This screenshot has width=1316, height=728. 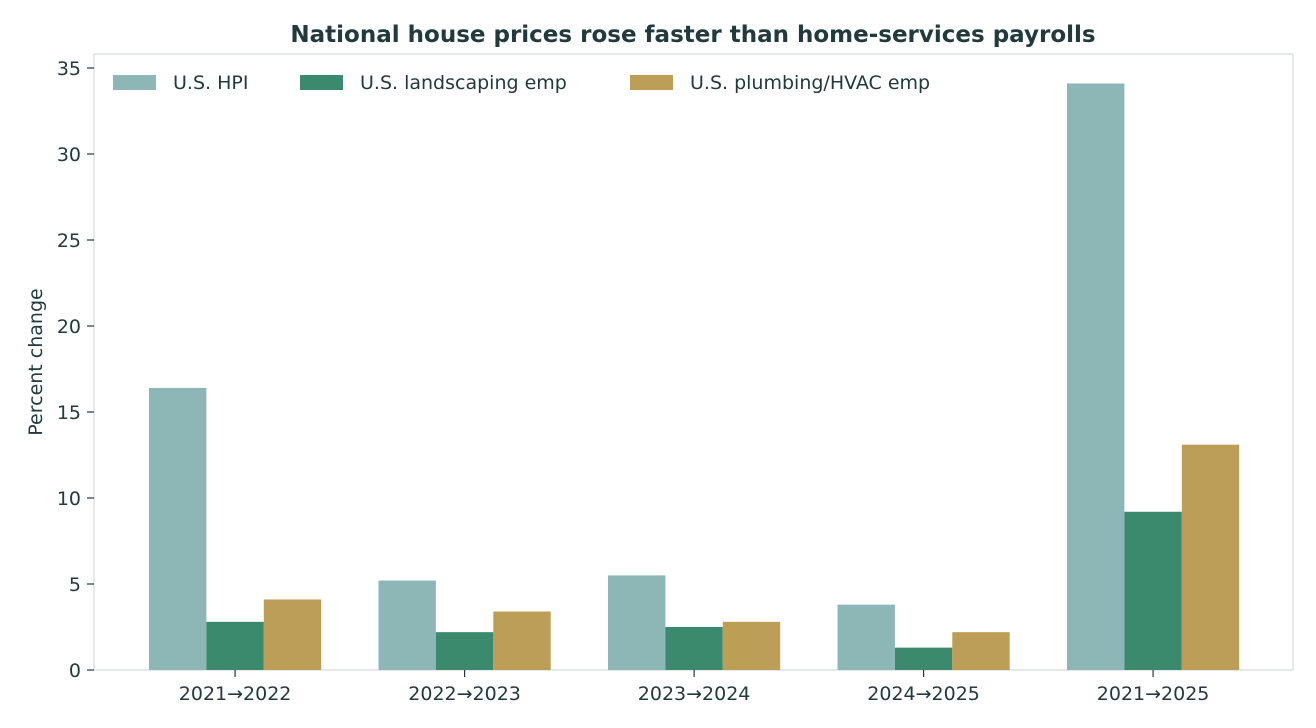 What do you see at coordinates (69, 155) in the screenshot?
I see `y-tick-label: 30` at bounding box center [69, 155].